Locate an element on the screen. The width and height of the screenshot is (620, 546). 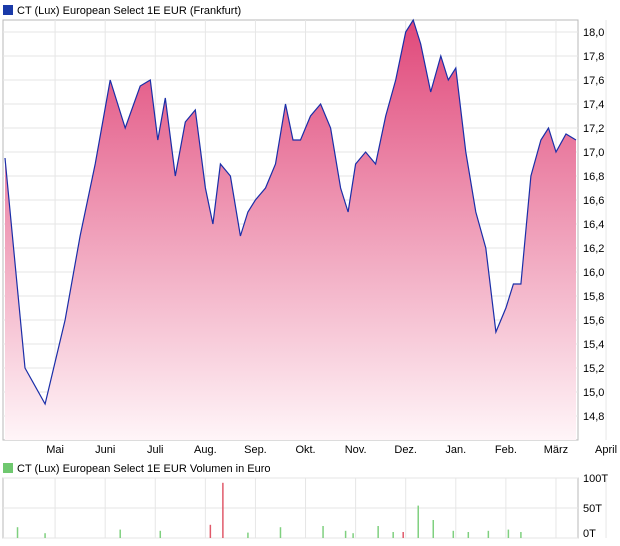
price-legend-swatch is located at coordinates (8, 10).